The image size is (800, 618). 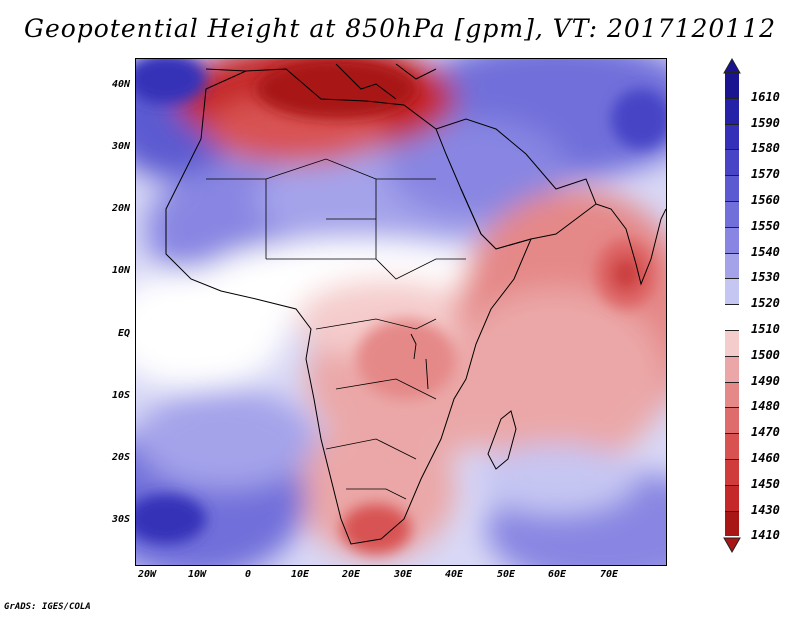 What do you see at coordinates (732, 545) in the screenshot?
I see `colorbar-bottom-arrow` at bounding box center [732, 545].